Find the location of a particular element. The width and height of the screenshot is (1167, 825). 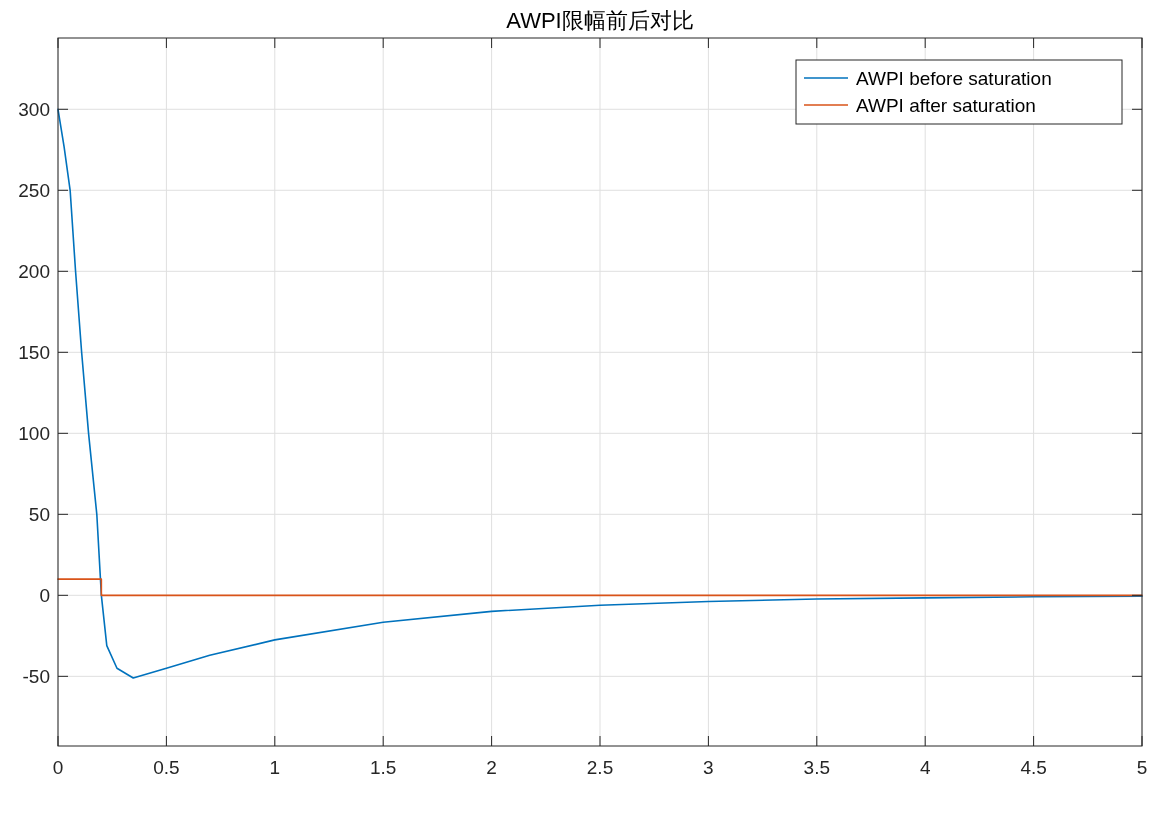

x-tick-label: 0 is located at coordinates (58, 767).